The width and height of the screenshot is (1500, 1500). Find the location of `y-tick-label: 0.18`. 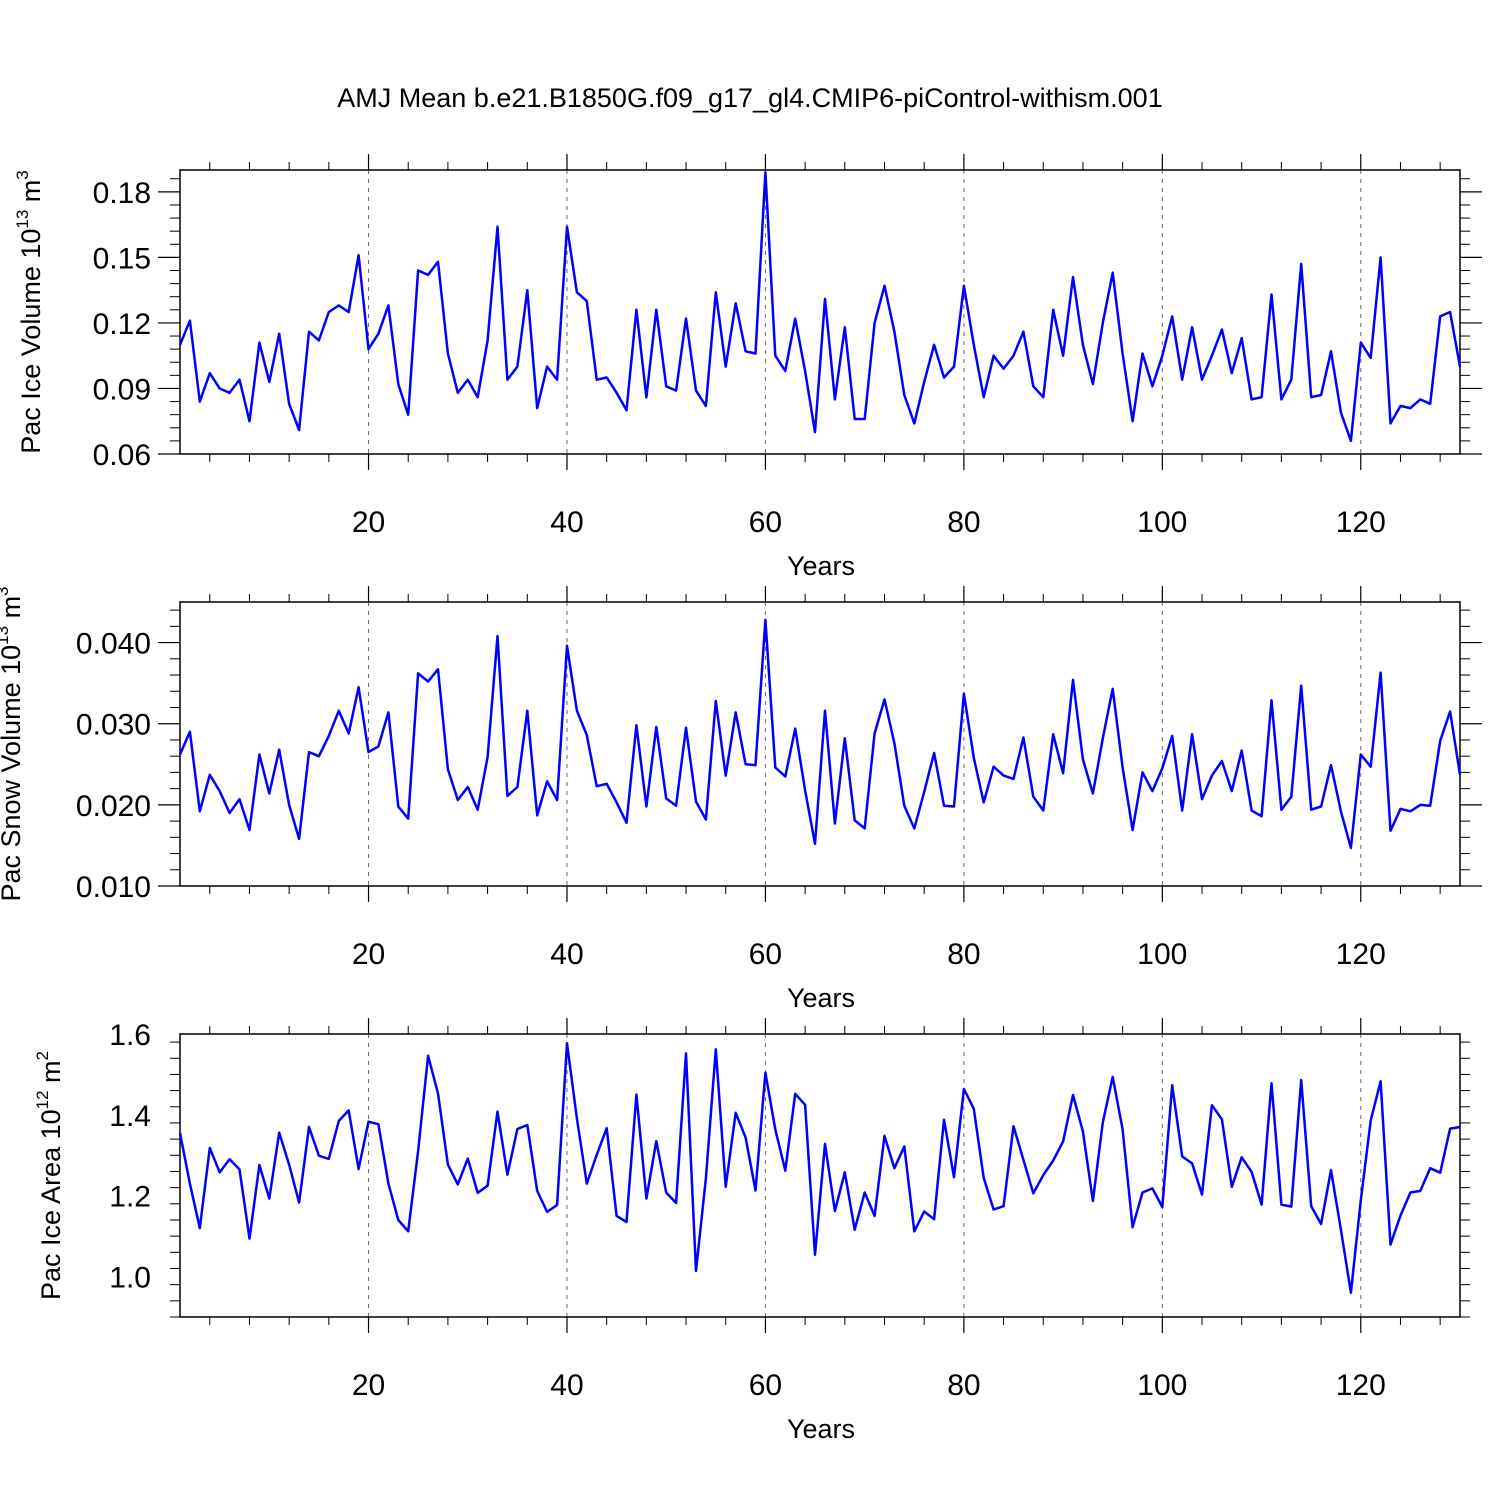

y-tick-label: 0.18 is located at coordinates (122, 193).